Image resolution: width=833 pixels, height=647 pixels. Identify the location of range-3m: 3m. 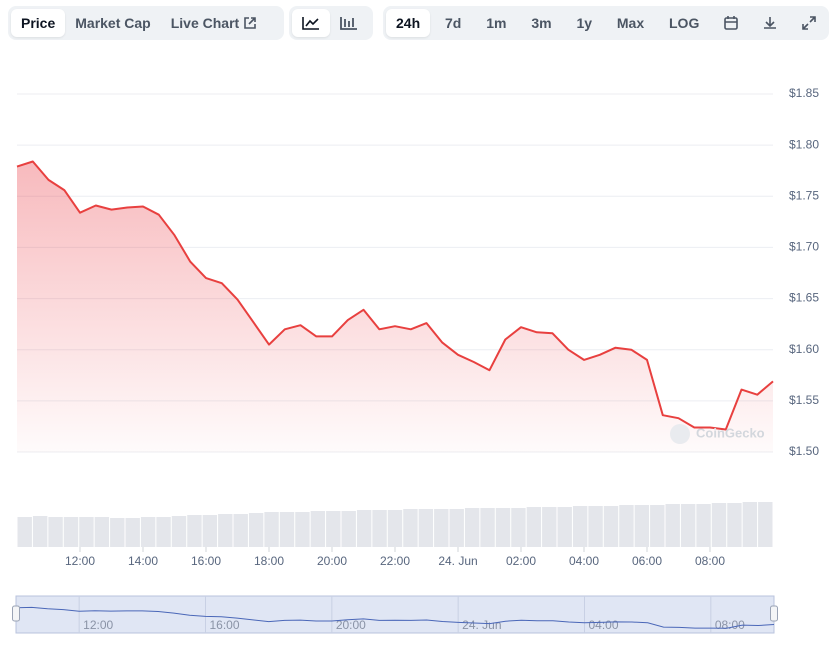
(541, 23).